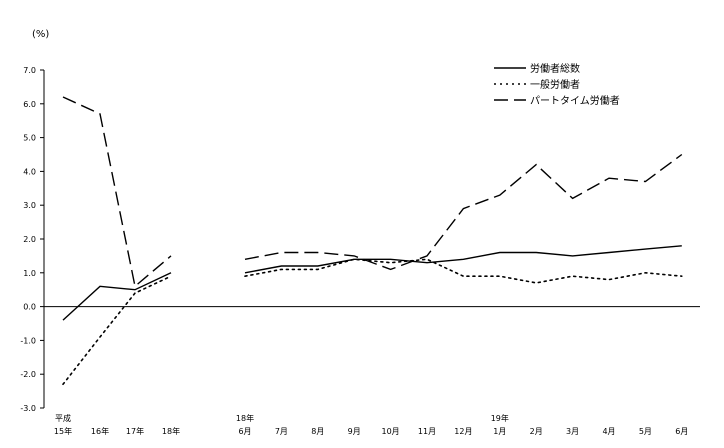 Image resolution: width=724 pixels, height=448 pixels. I want to click on x-tick-label: 18年, so click(171, 431).